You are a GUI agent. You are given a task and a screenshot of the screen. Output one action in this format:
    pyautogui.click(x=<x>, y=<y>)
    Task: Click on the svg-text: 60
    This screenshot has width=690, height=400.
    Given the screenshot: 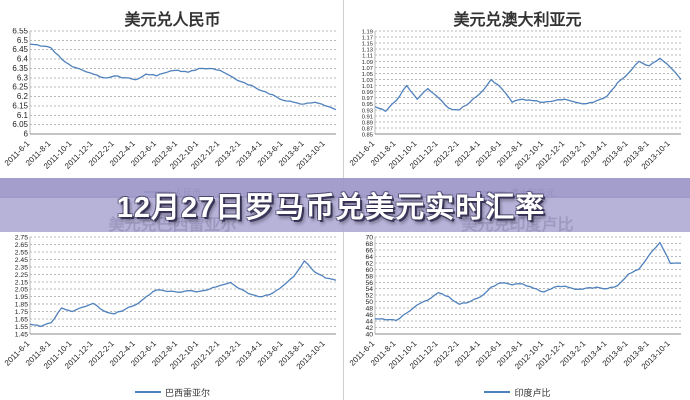 What is the action you would take?
    pyautogui.click(x=369, y=270)
    